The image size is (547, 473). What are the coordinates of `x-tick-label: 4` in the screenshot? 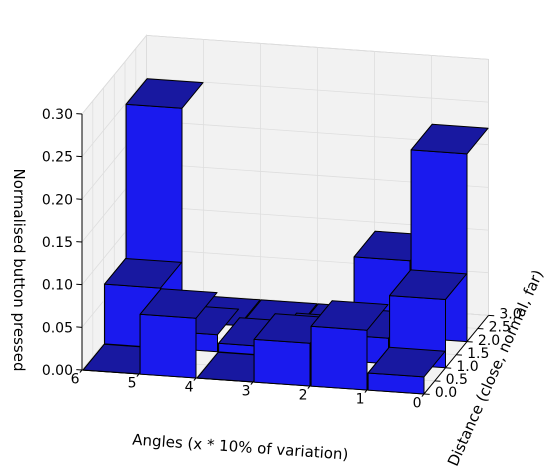 It's located at (189, 387).